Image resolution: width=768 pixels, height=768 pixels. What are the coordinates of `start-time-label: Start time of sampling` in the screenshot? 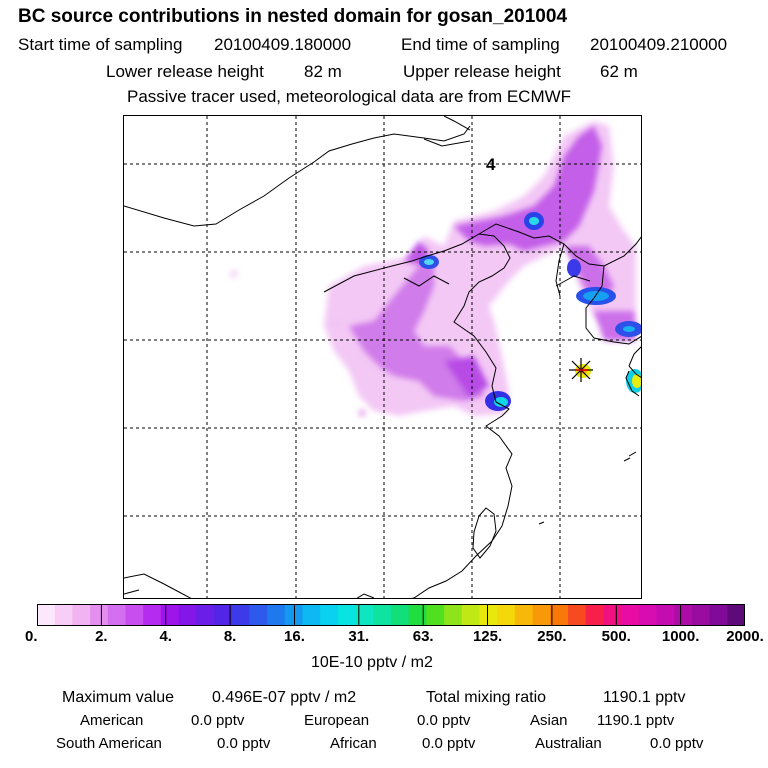 It's located at (100, 44).